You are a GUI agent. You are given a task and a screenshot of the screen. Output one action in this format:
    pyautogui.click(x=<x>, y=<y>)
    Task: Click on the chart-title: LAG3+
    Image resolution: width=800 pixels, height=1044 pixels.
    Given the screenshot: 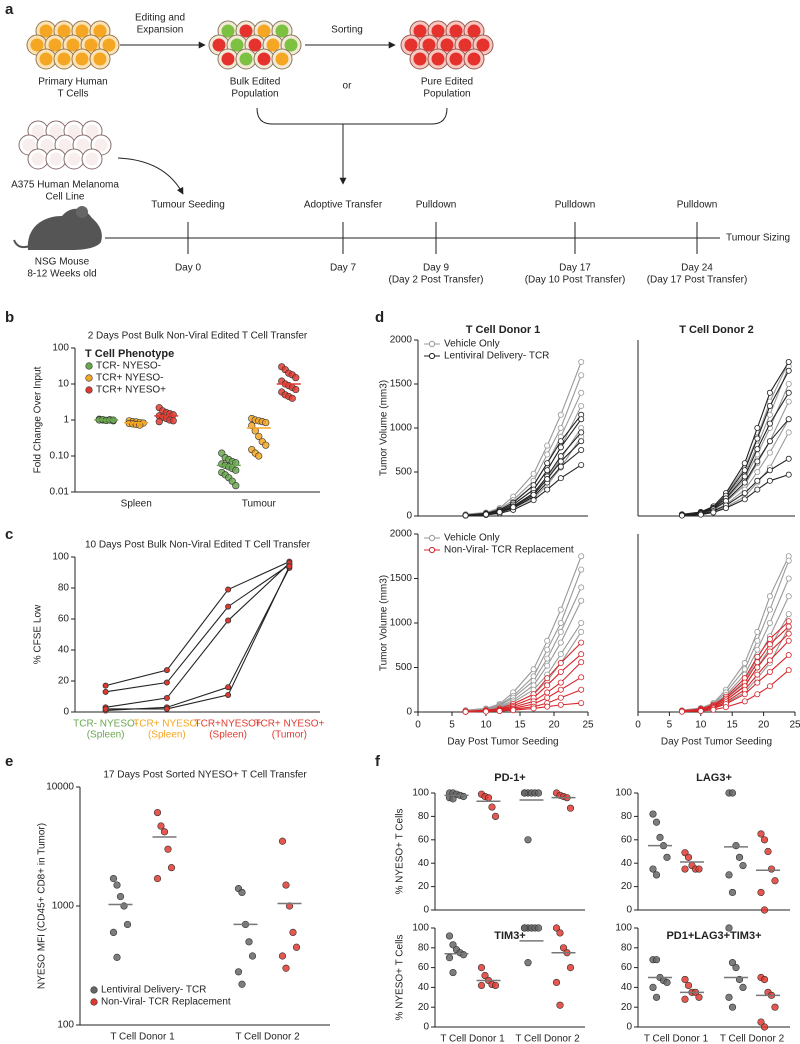 What is the action you would take?
    pyautogui.click(x=714, y=778)
    